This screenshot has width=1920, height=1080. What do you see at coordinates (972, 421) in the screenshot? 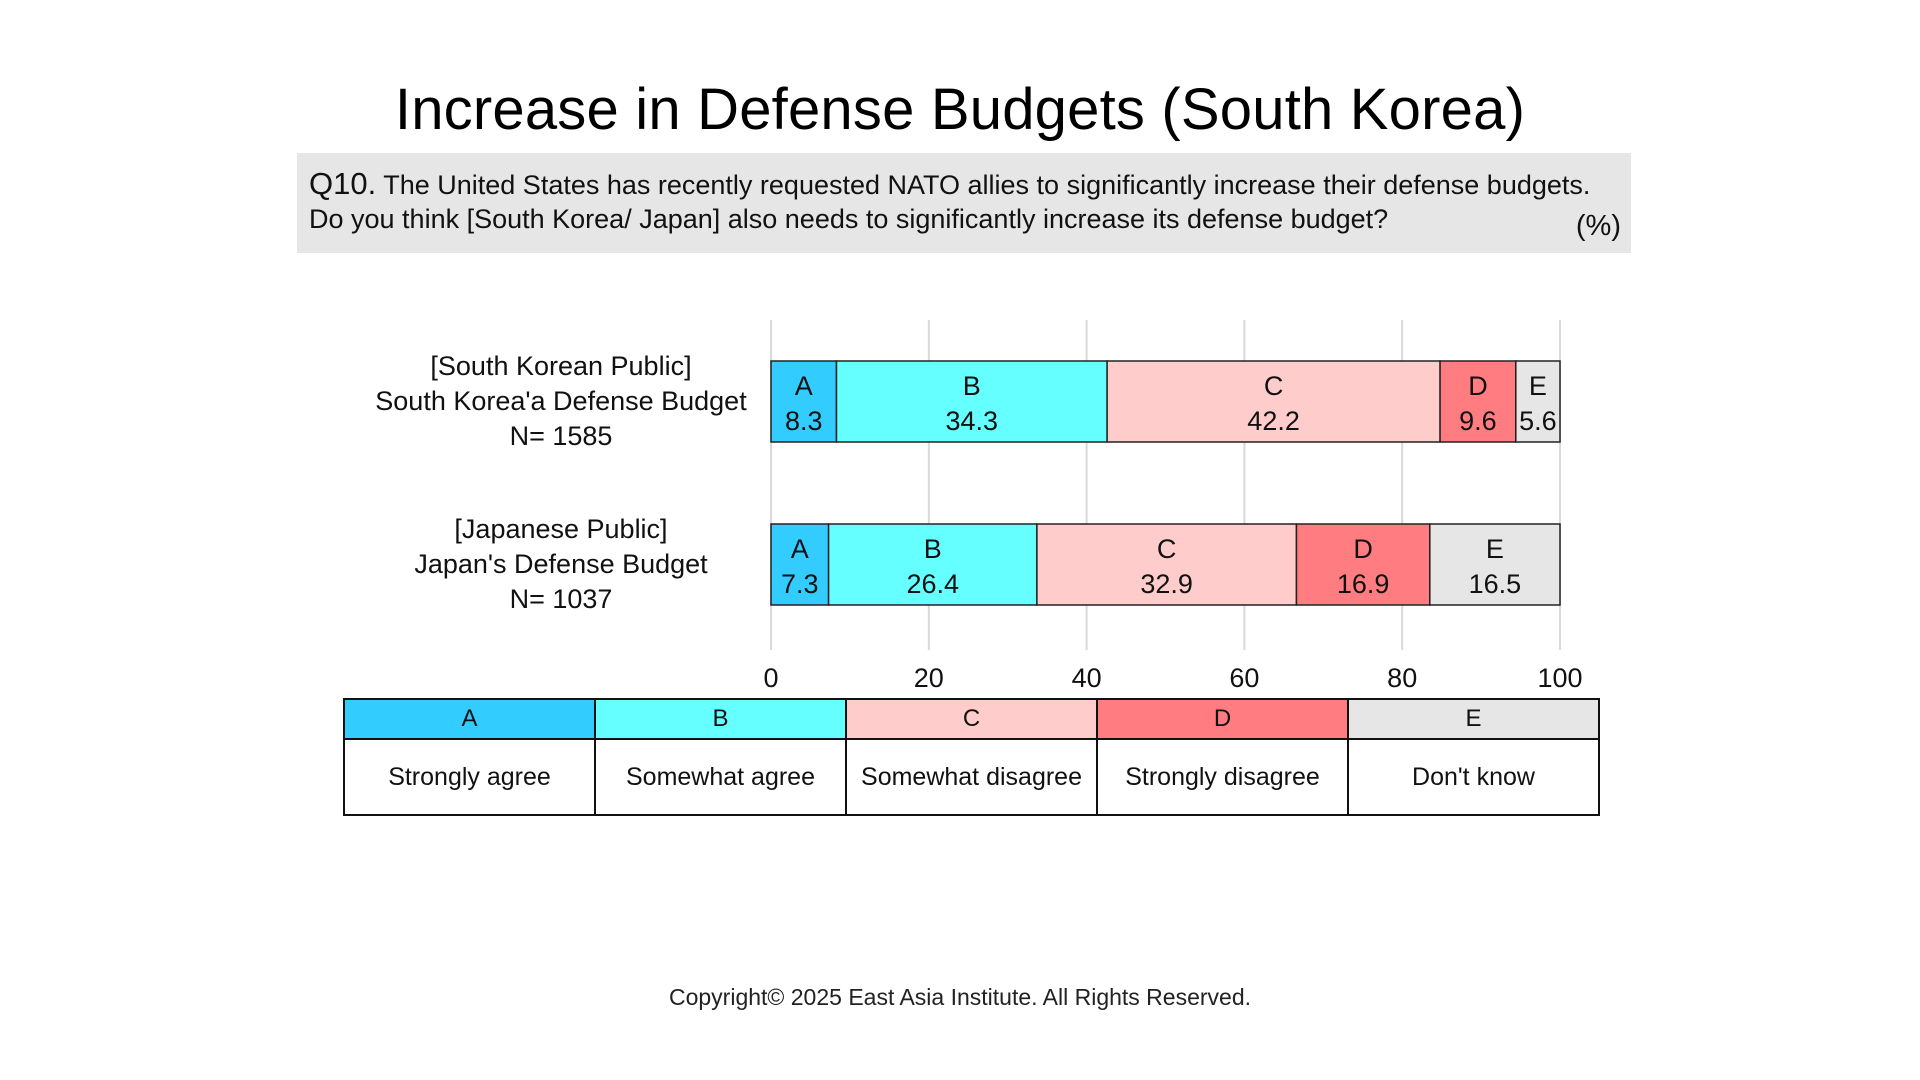
I see `data-label: 34.3` at bounding box center [972, 421].